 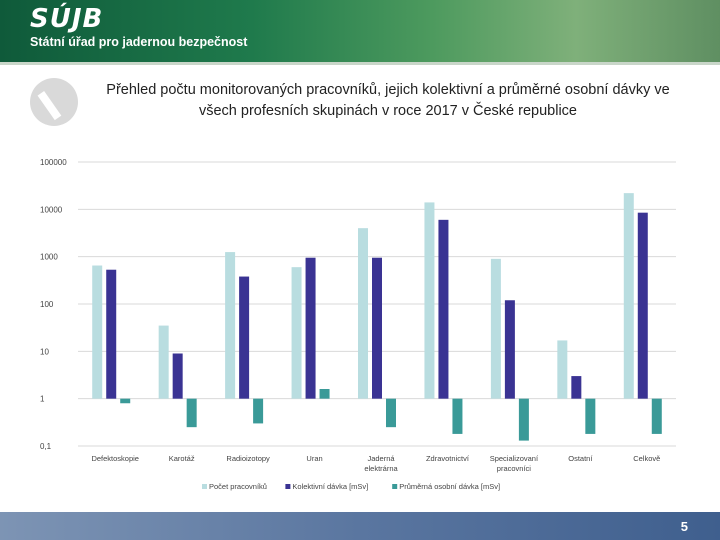 I want to click on legend-label: Průměrná osobní dávka [mSv], so click(x=449, y=486).